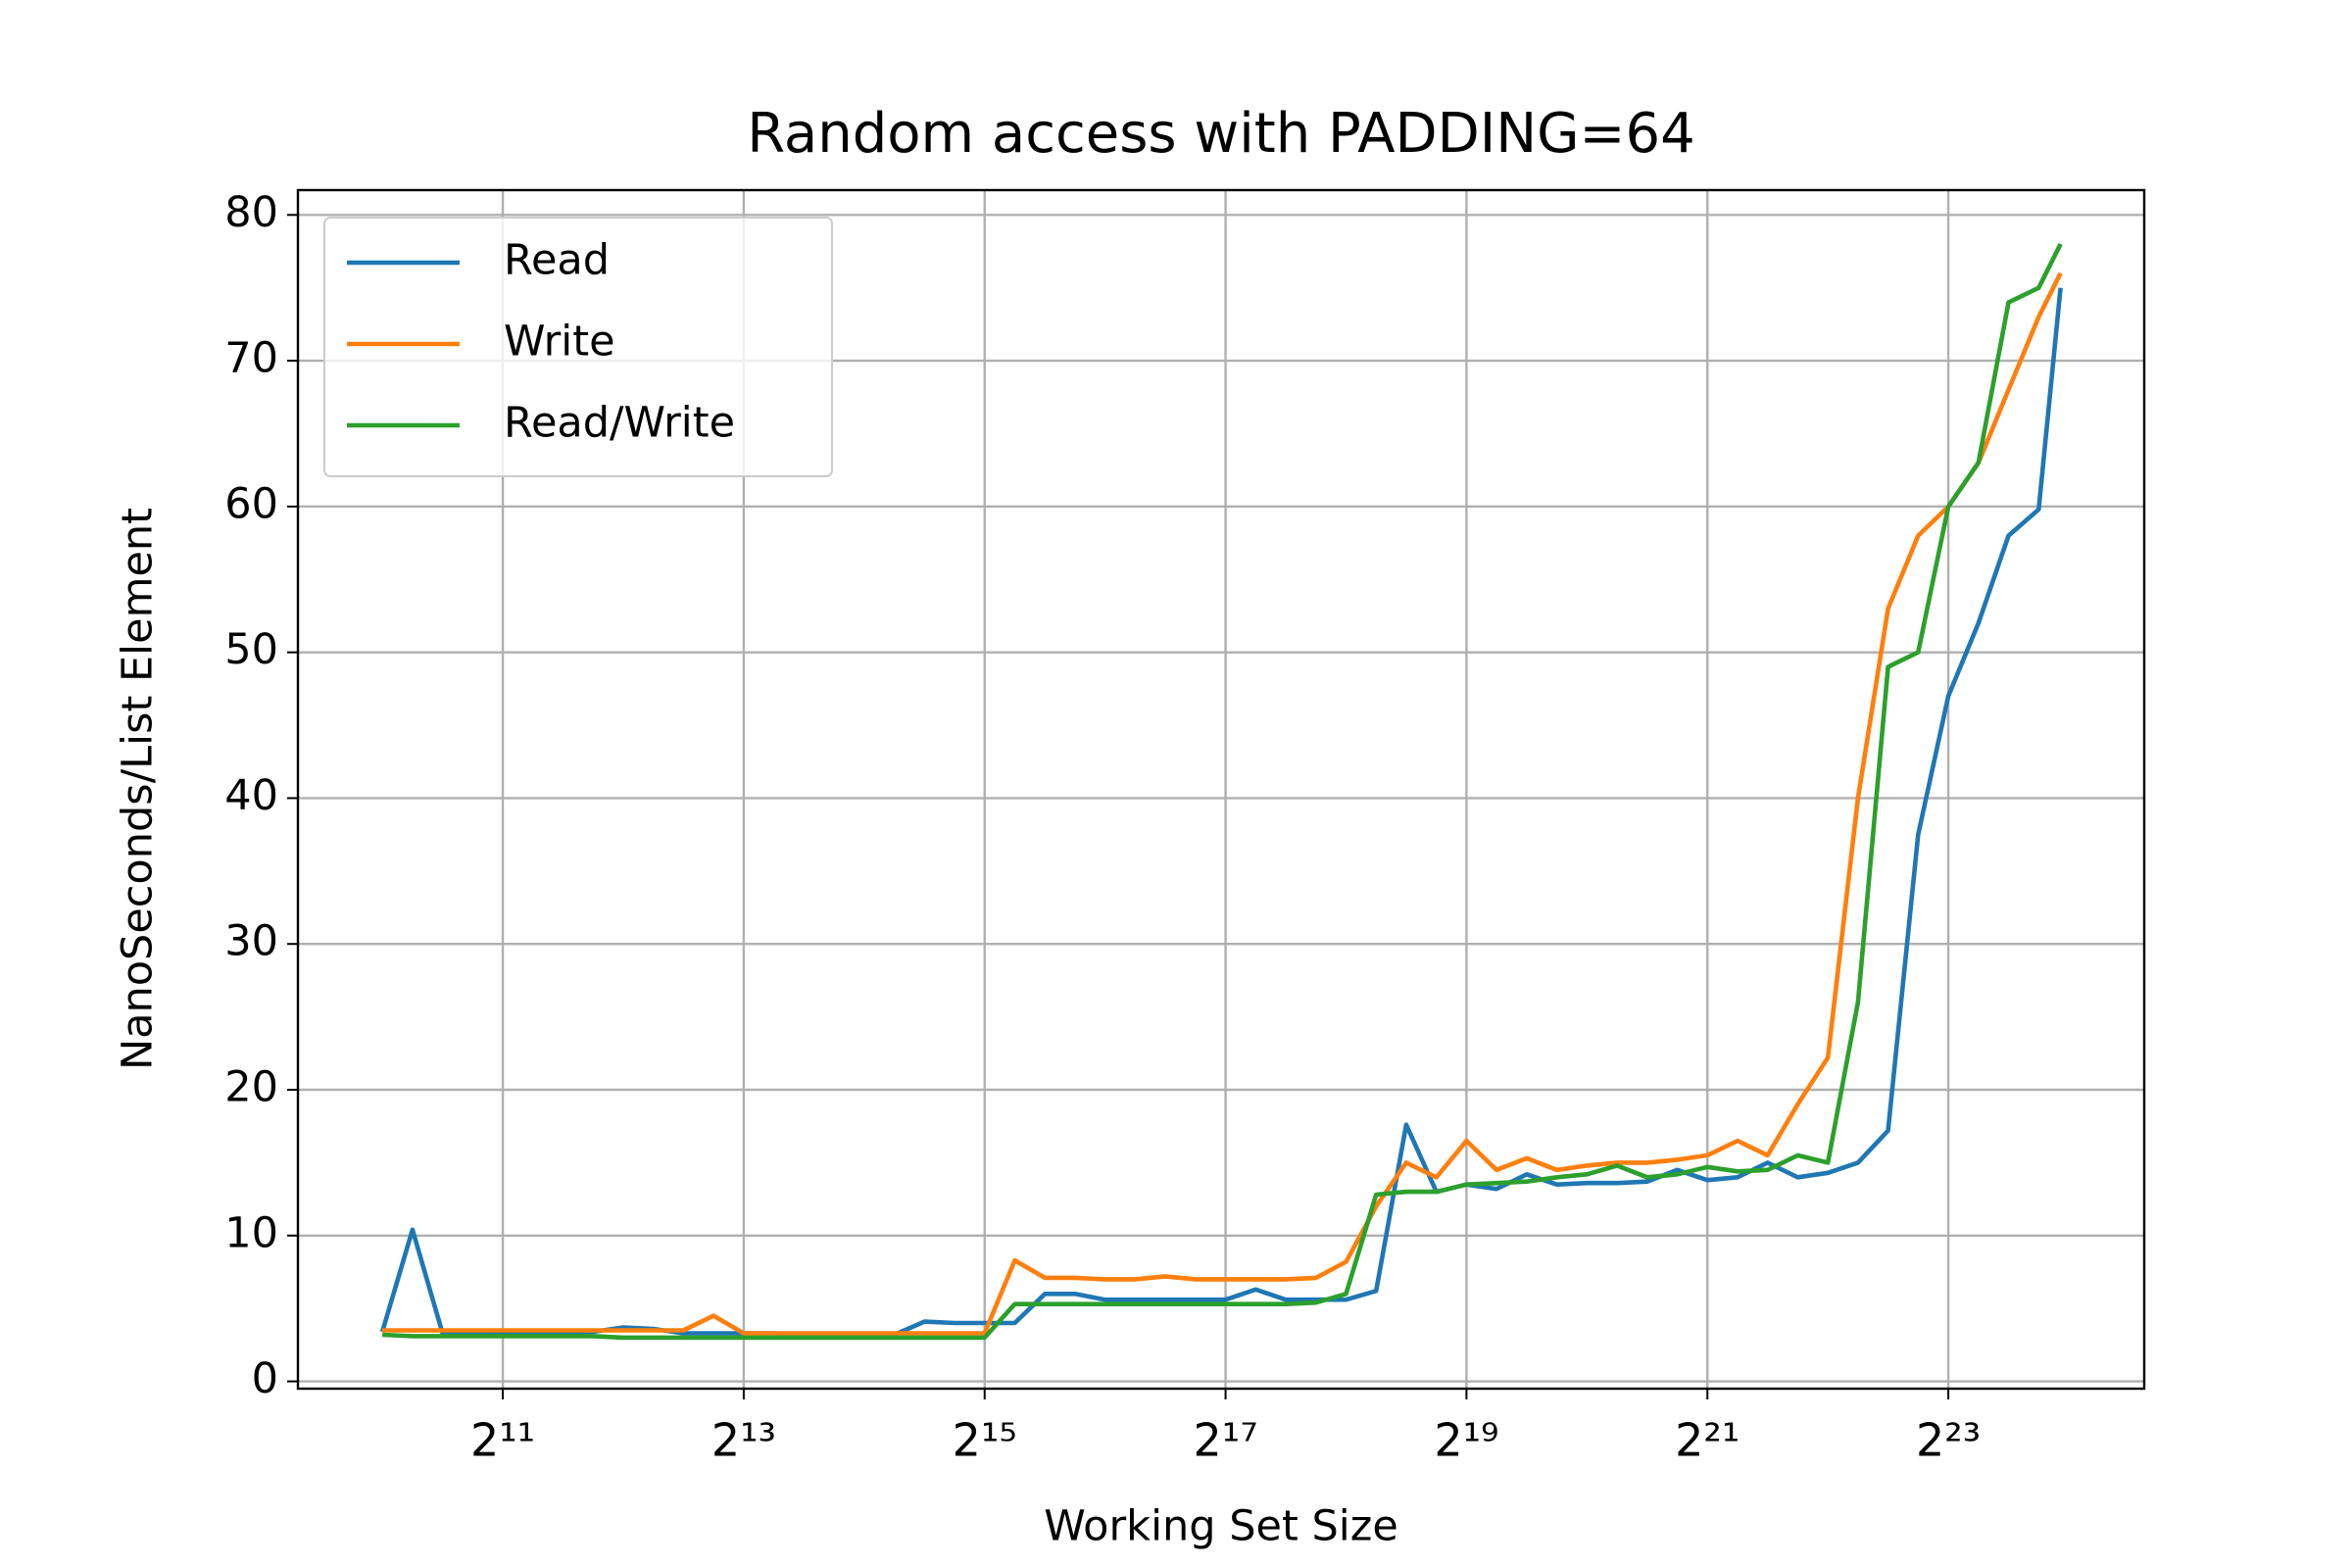 Image resolution: width=2352 pixels, height=1568 pixels. I want to click on x-tick-label: 2¹⁹, so click(1466, 1440).